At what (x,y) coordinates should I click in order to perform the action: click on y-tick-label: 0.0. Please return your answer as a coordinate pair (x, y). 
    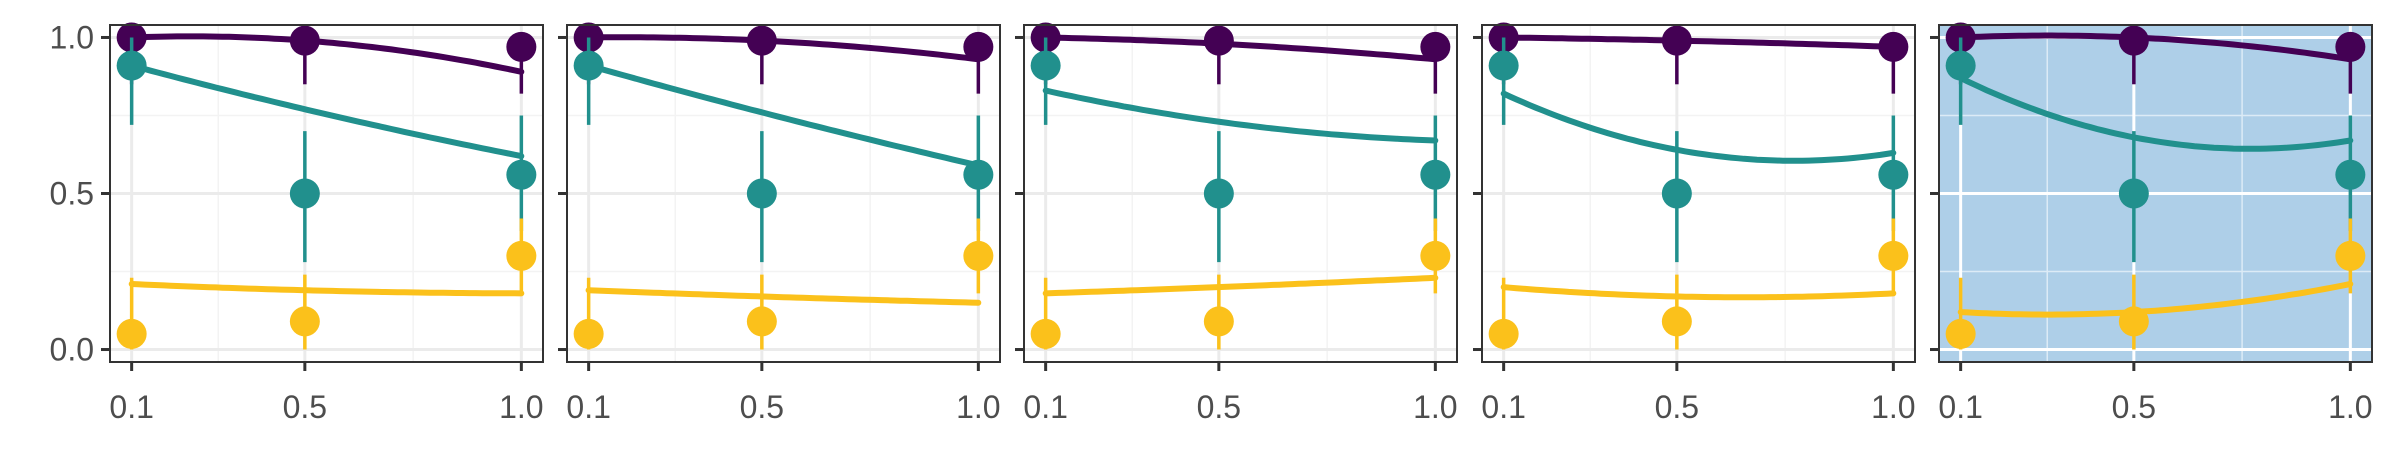
    Looking at the image, I should click on (72, 350).